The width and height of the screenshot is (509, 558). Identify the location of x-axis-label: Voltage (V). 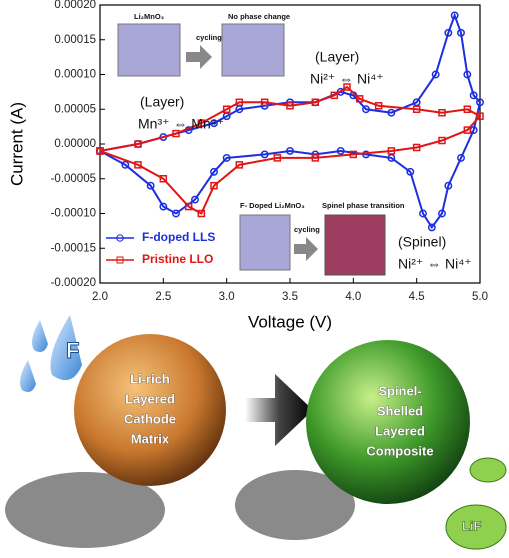
(290, 321).